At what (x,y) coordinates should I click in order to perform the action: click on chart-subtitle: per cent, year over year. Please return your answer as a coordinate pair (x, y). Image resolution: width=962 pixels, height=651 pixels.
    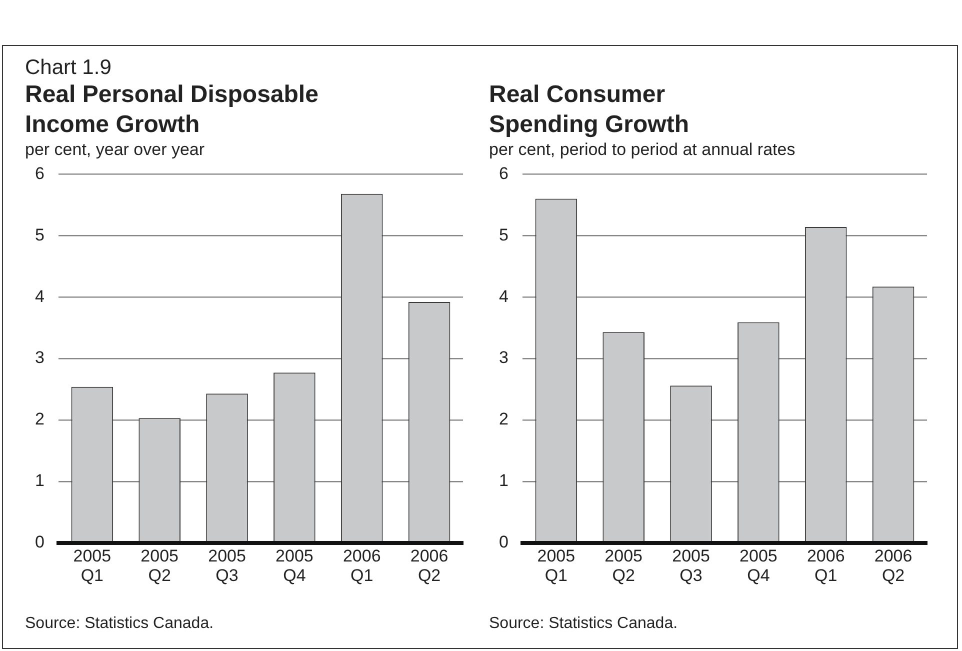
    Looking at the image, I should click on (115, 150).